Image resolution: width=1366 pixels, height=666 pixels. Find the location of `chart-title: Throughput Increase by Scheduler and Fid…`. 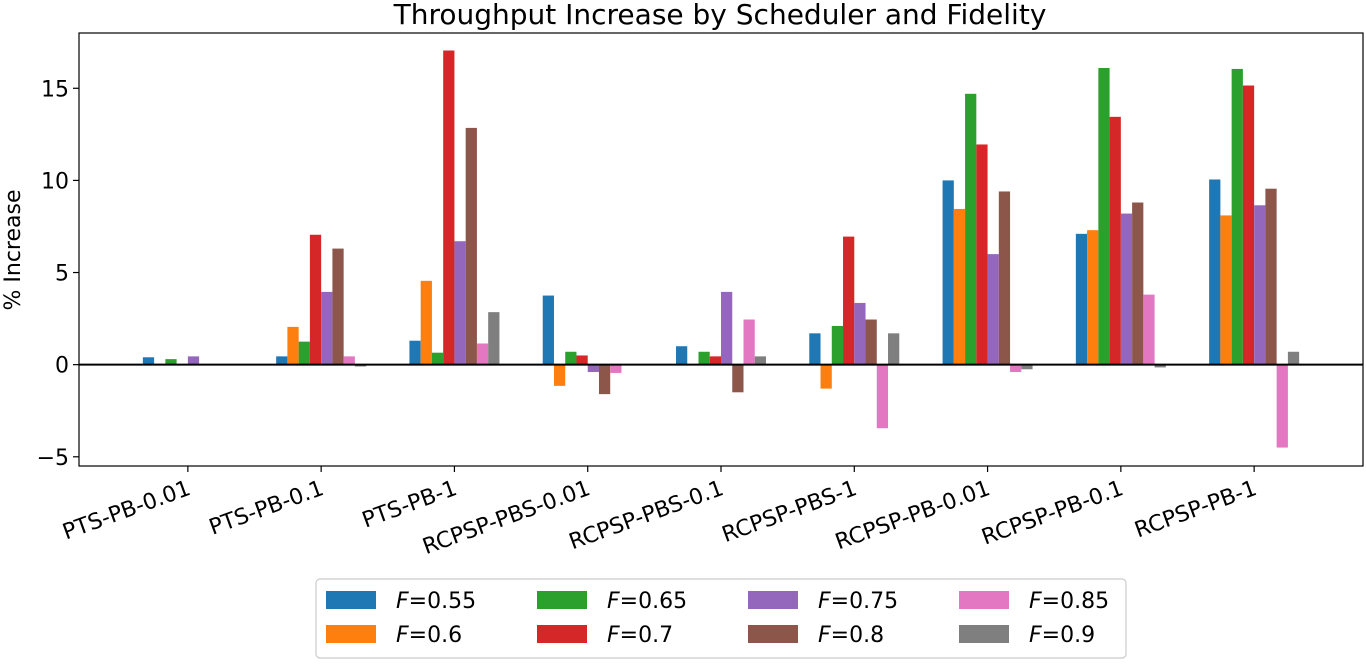

chart-title: Throughput Increase by Scheduler and Fid… is located at coordinates (720, 15).